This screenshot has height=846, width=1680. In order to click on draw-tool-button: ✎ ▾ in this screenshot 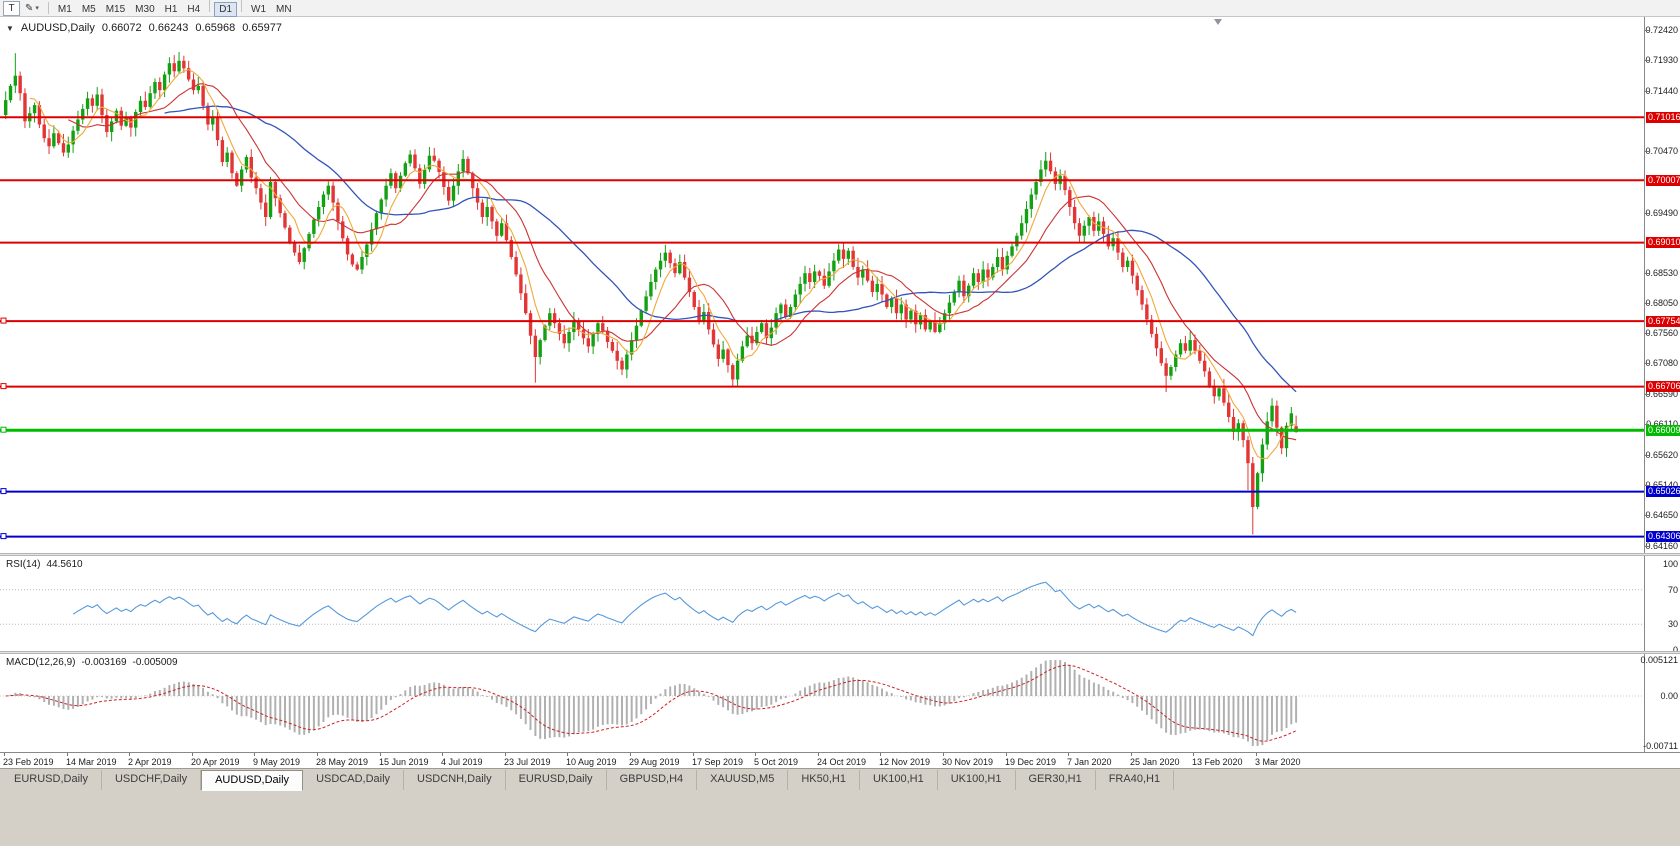, I will do `click(32, 8)`.